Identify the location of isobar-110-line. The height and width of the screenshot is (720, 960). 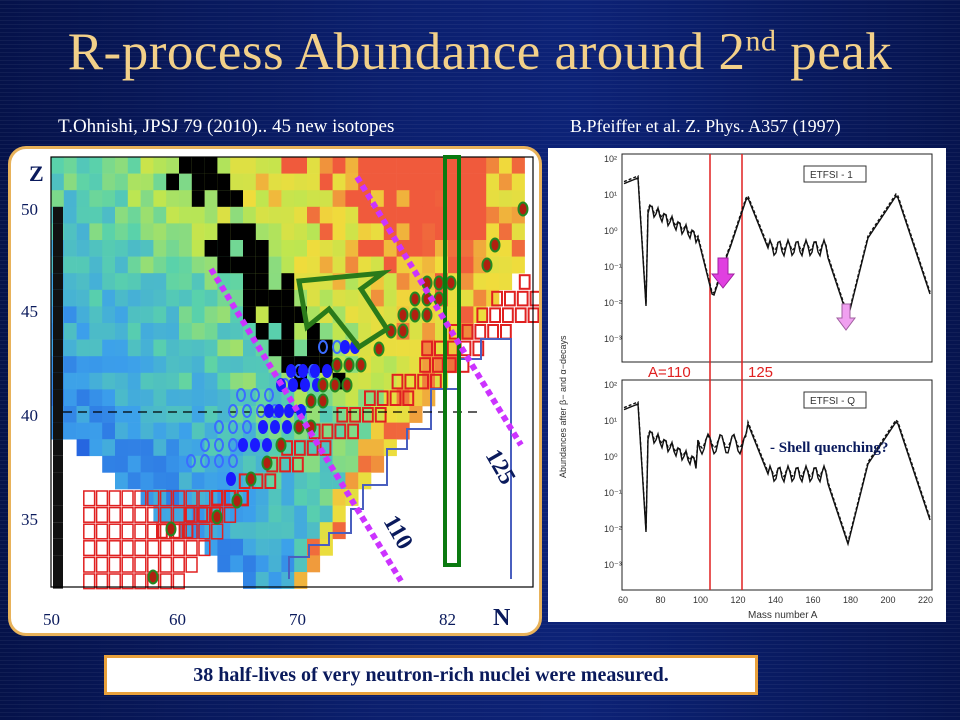
(306, 425).